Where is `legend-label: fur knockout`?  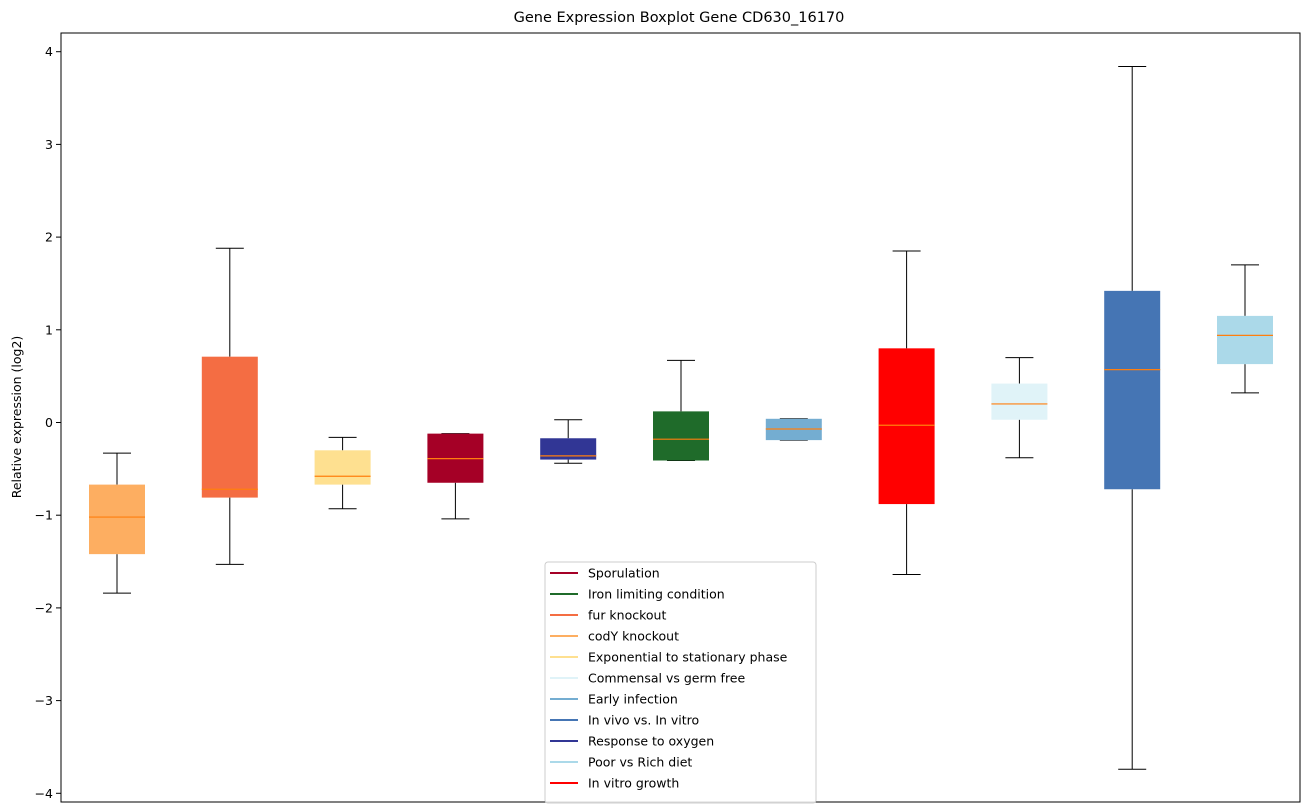
legend-label: fur knockout is located at coordinates (627, 615).